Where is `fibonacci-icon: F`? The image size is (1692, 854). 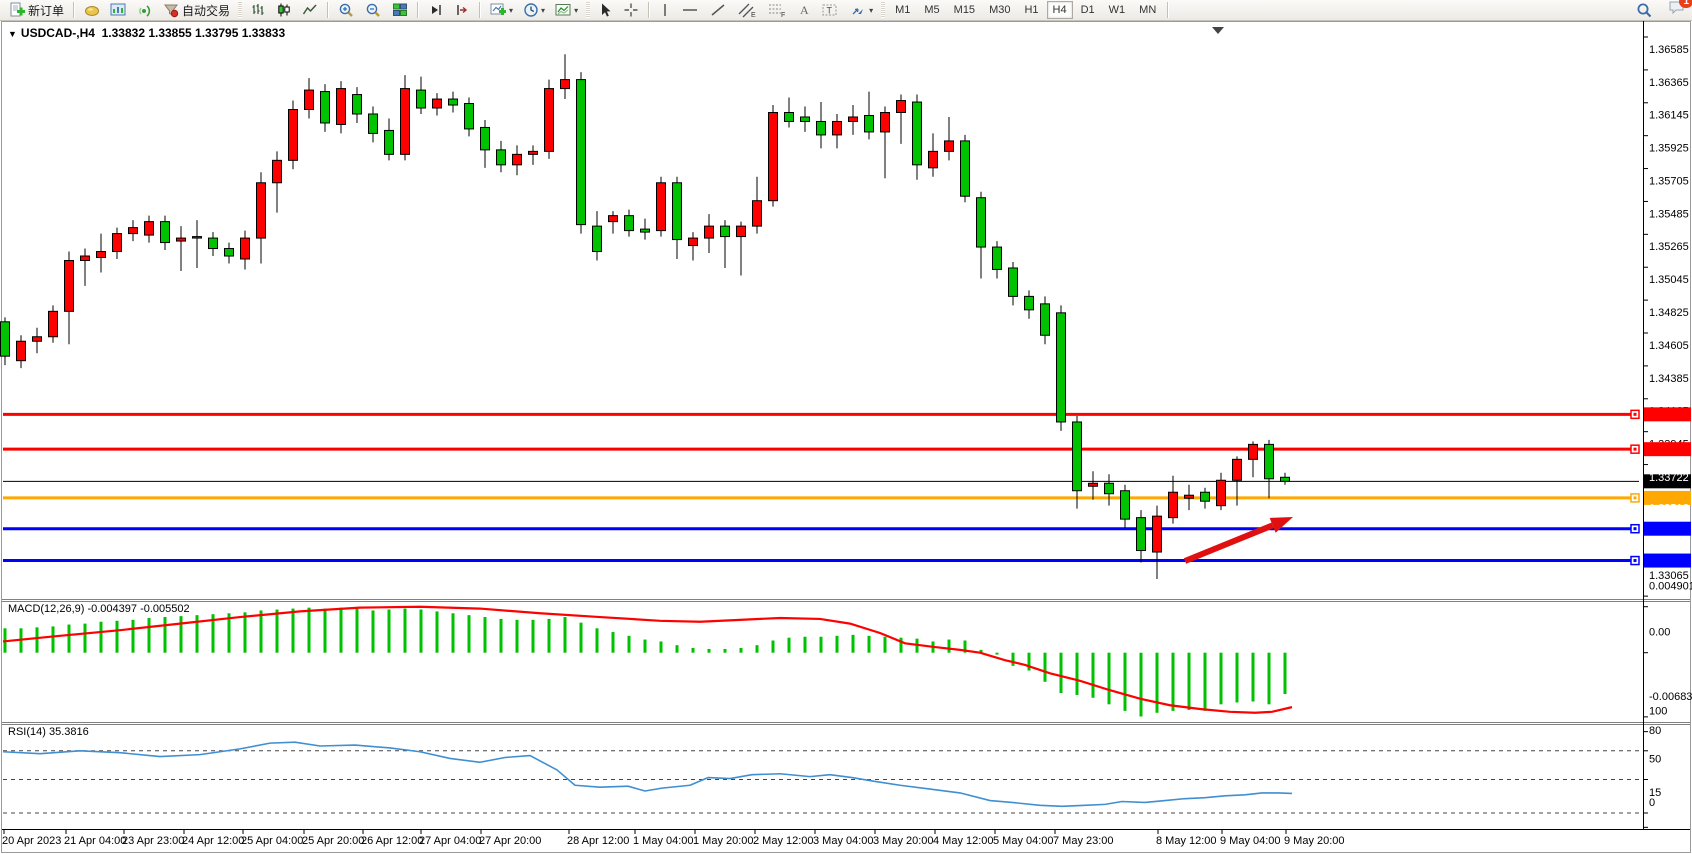 fibonacci-icon: F is located at coordinates (777, 10).